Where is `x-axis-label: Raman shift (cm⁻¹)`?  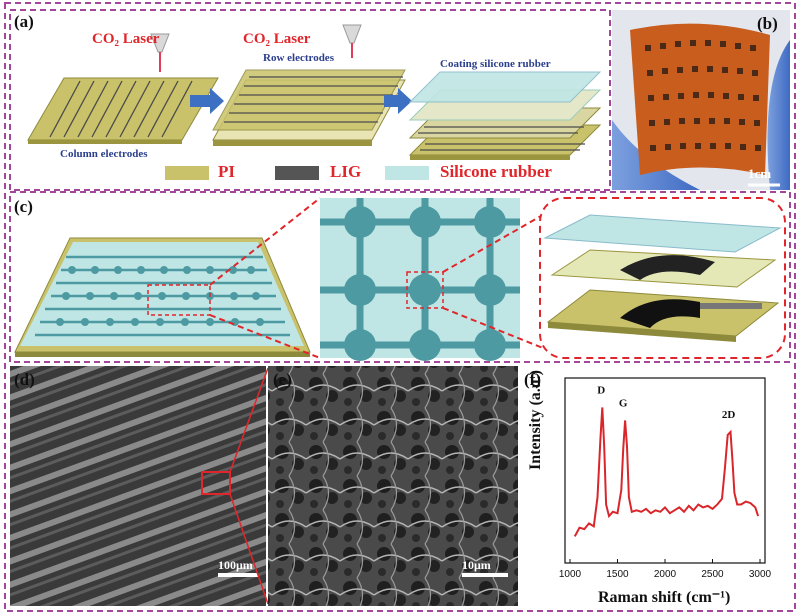 x-axis-label: Raman shift (cm⁻¹) is located at coordinates (664, 597).